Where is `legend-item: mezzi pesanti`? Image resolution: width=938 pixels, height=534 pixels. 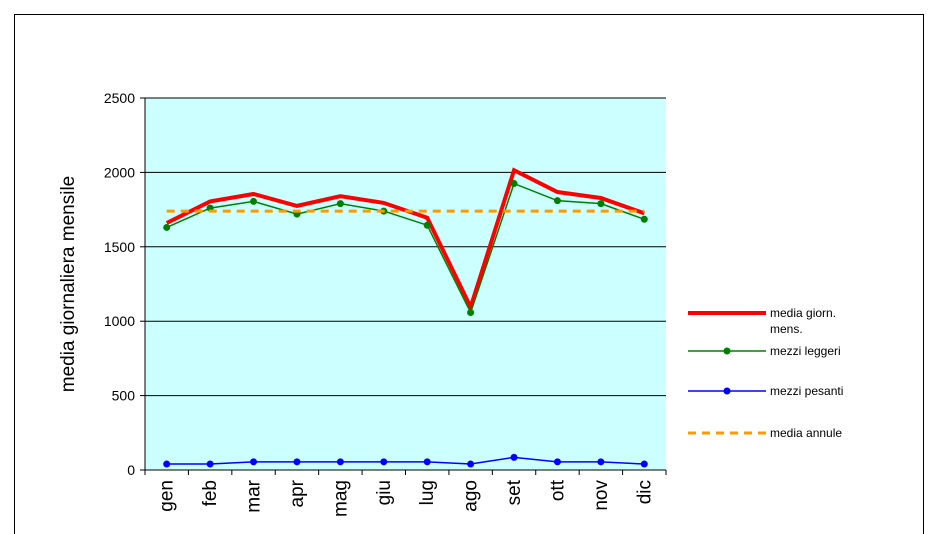
legend-item: mezzi pesanti is located at coordinates (779, 391).